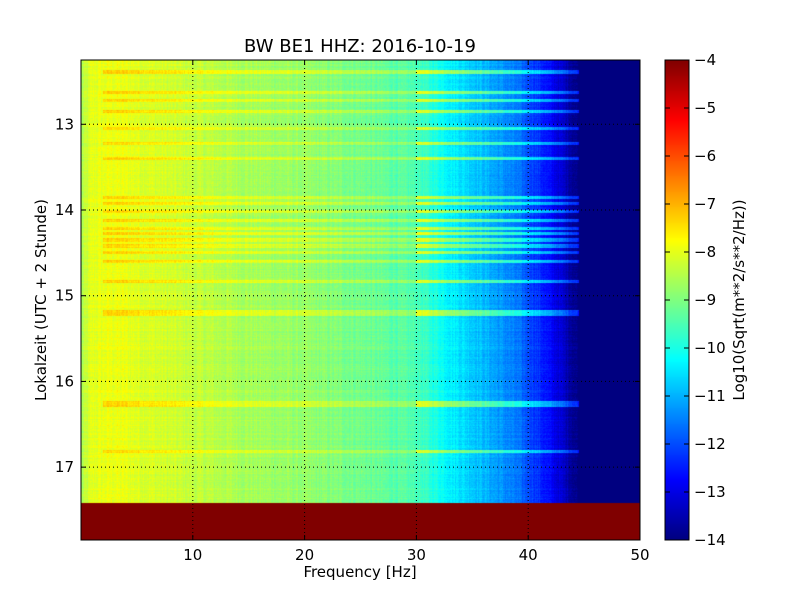 This screenshot has width=800, height=600. I want to click on colorbar-tick-label: −5, so click(705, 108).